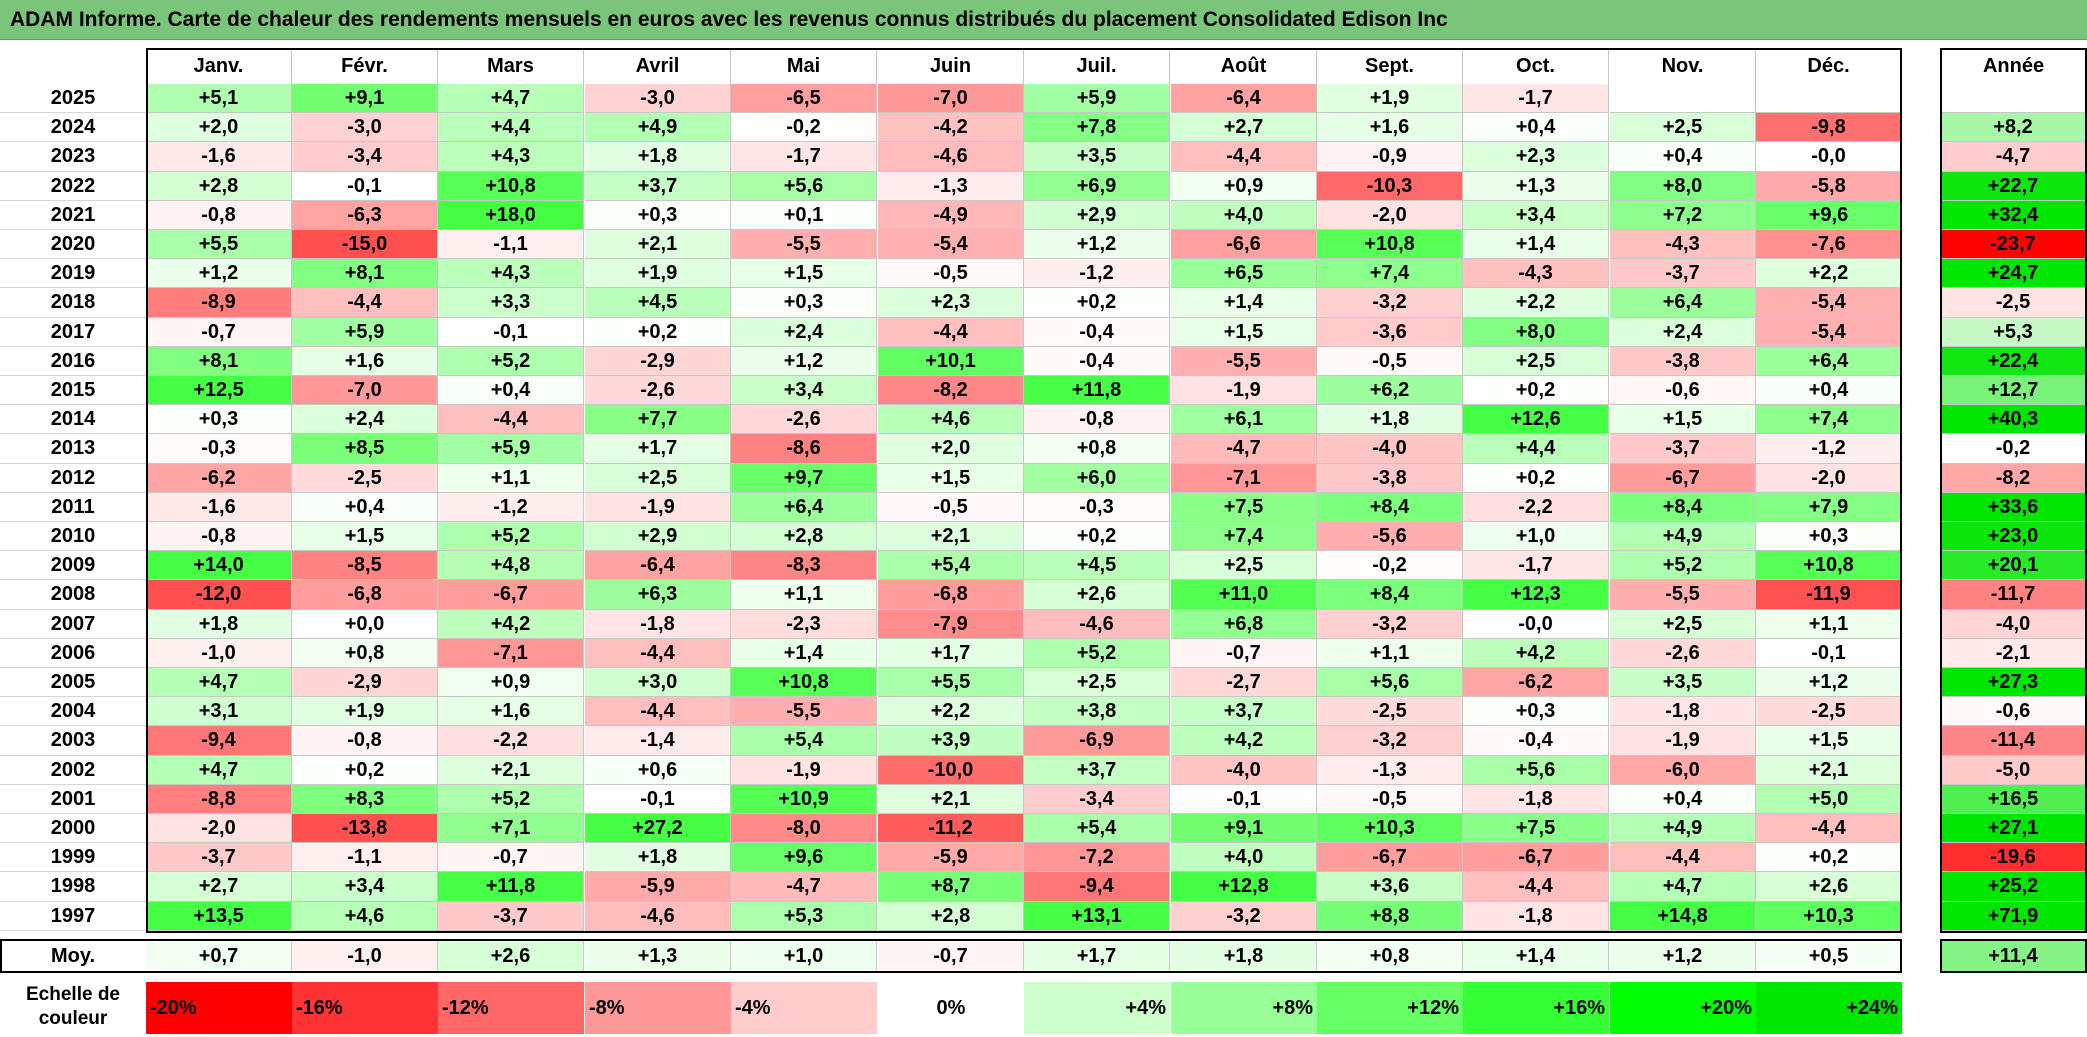 The width and height of the screenshot is (2087, 1037). I want to click on row-label: 2025, so click(73, 99).